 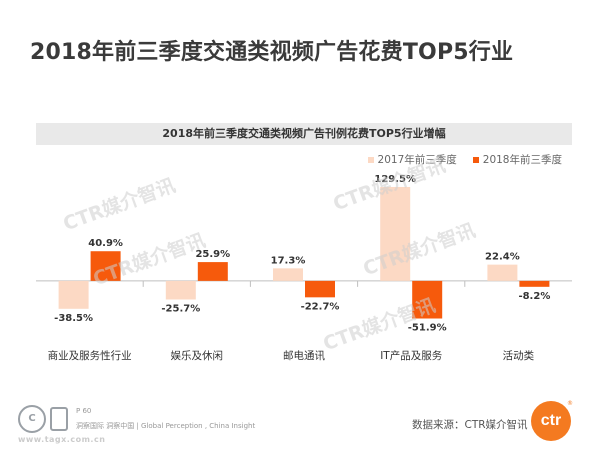 What do you see at coordinates (519, 355) in the screenshot?
I see `category-label: 活动类` at bounding box center [519, 355].